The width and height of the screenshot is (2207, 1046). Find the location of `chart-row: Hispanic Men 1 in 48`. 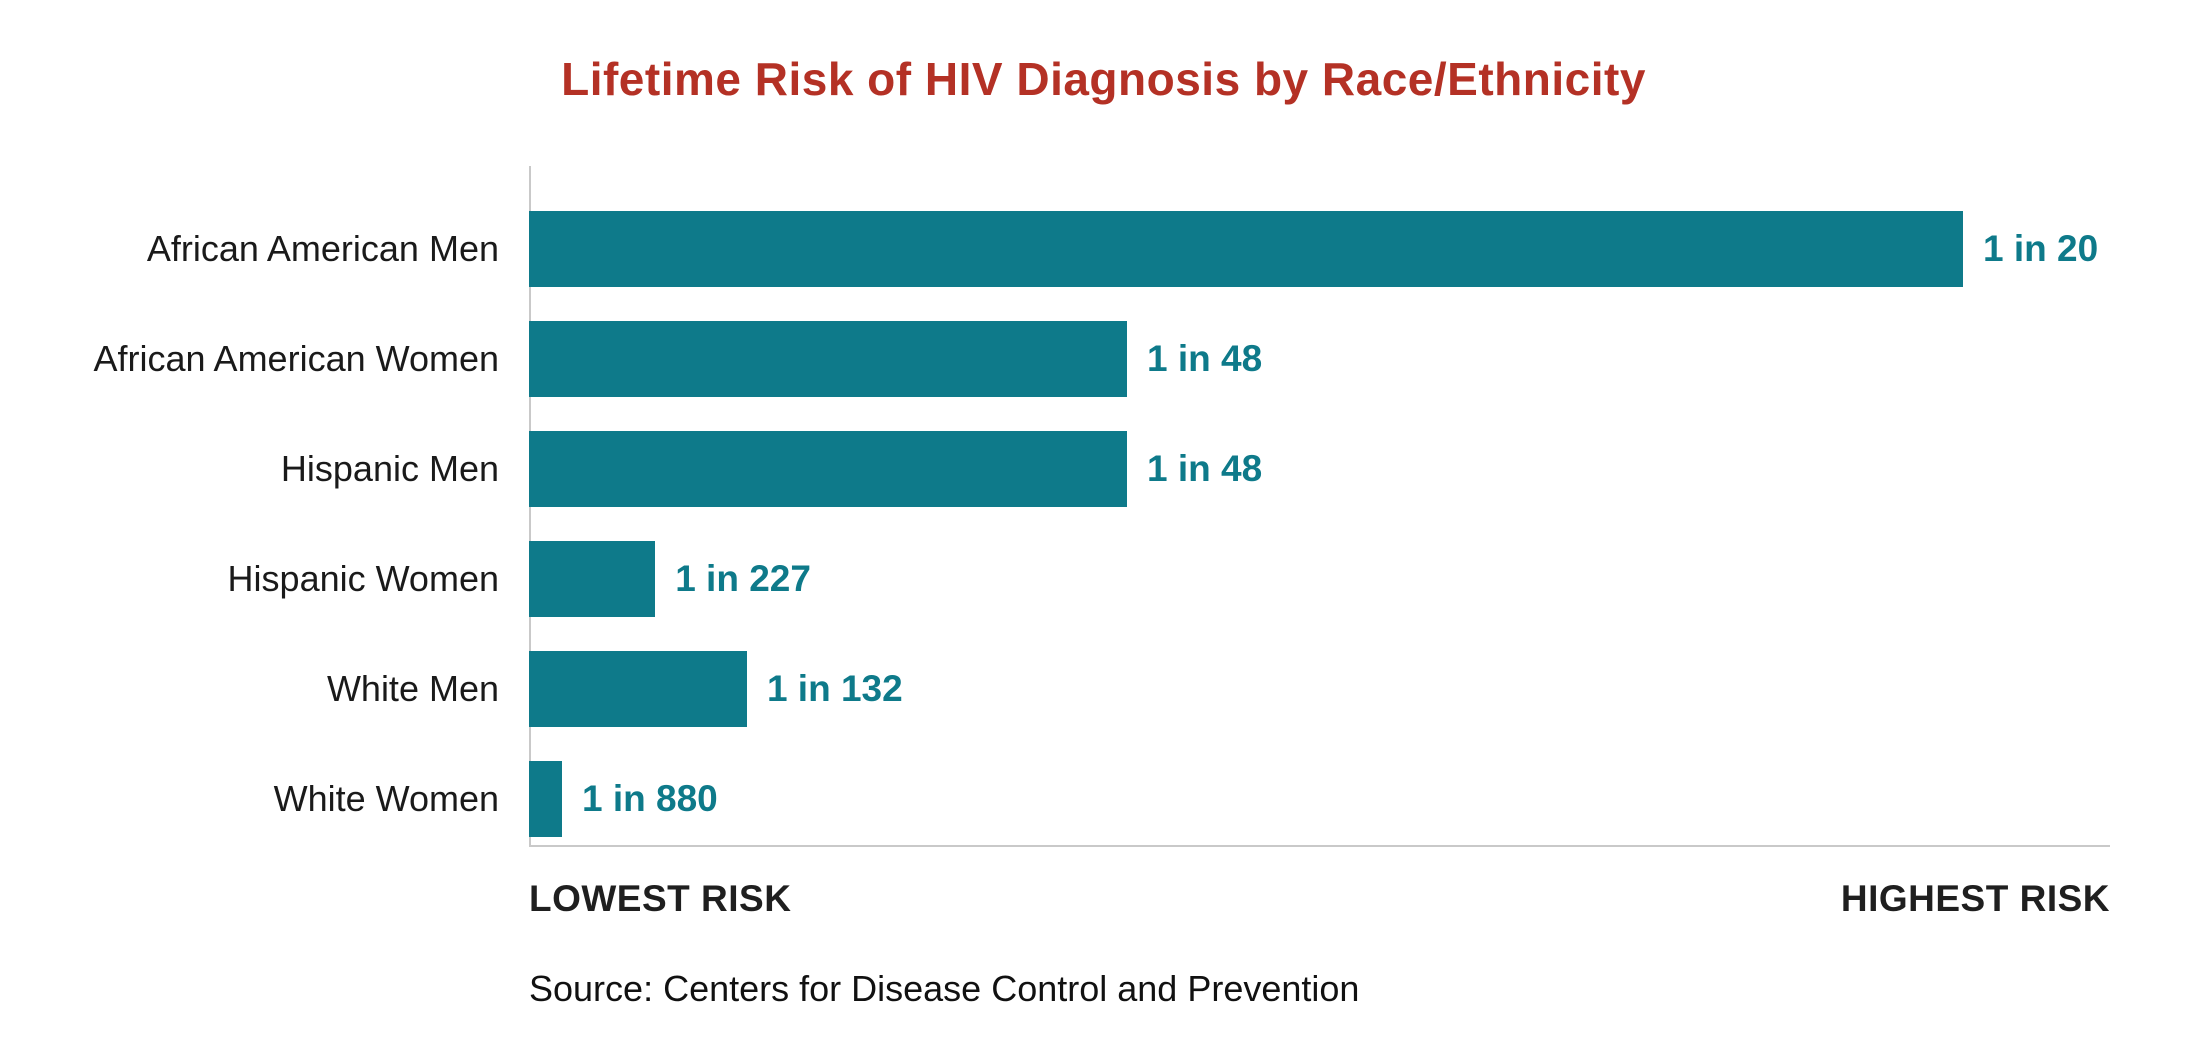

chart-row: Hispanic Men 1 in 48 is located at coordinates (1103, 469).